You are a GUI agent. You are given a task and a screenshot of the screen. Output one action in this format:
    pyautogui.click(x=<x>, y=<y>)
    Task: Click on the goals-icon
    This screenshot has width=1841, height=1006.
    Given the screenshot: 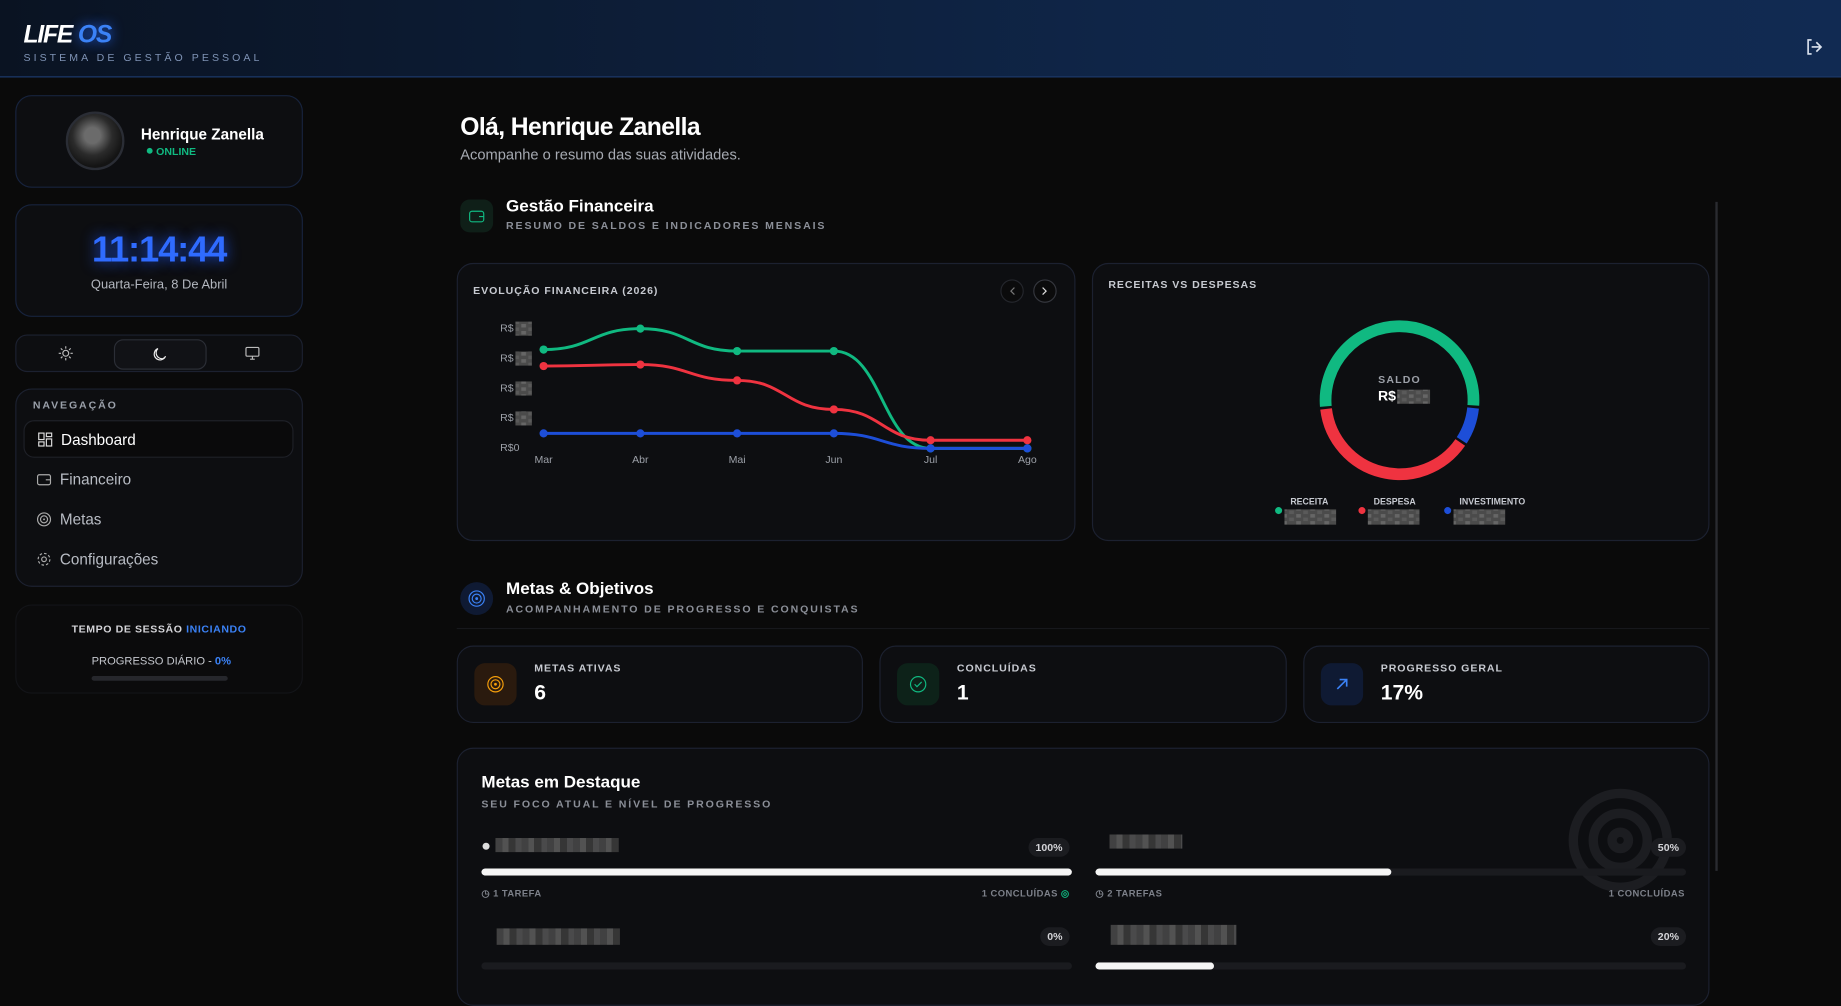 What is the action you would take?
    pyautogui.click(x=477, y=599)
    